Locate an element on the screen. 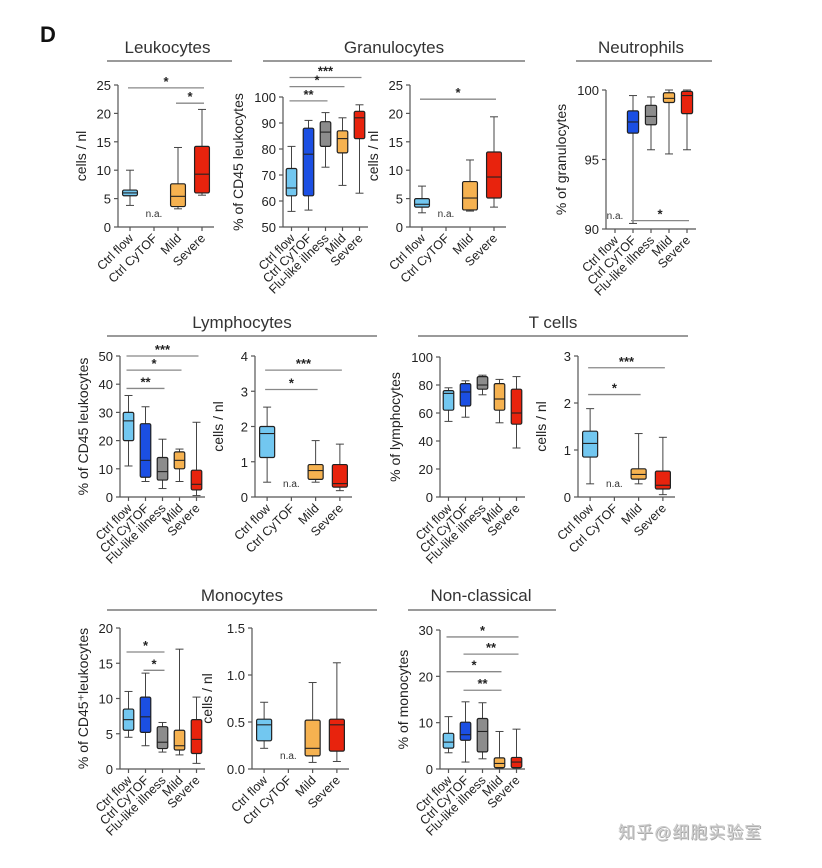 The image size is (822, 868). chart-nonclass-pct-ytick-label: 10 is located at coordinates (426, 723).